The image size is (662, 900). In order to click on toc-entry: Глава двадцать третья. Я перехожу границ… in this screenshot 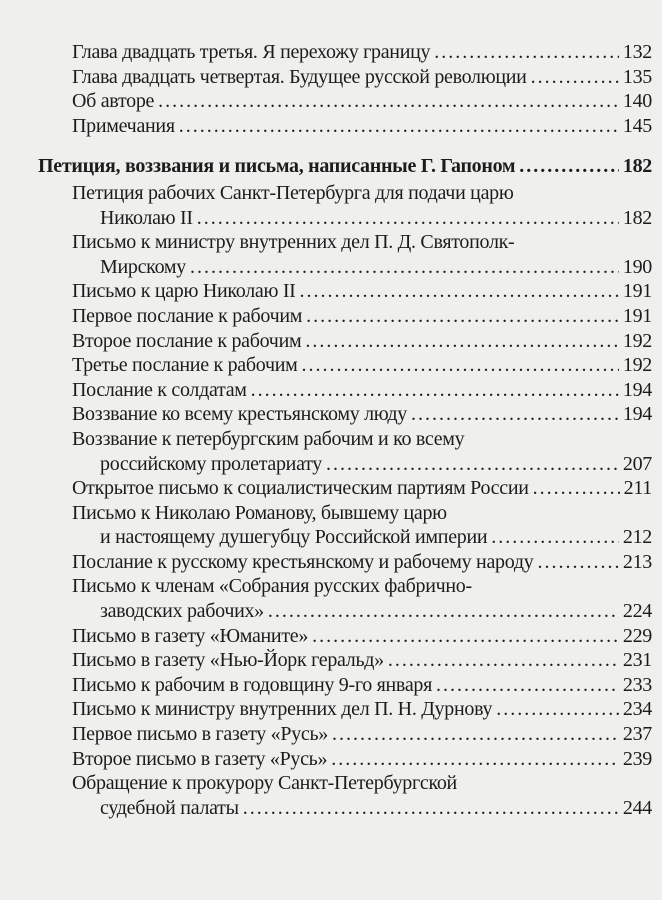, I will do `click(331, 52)`.